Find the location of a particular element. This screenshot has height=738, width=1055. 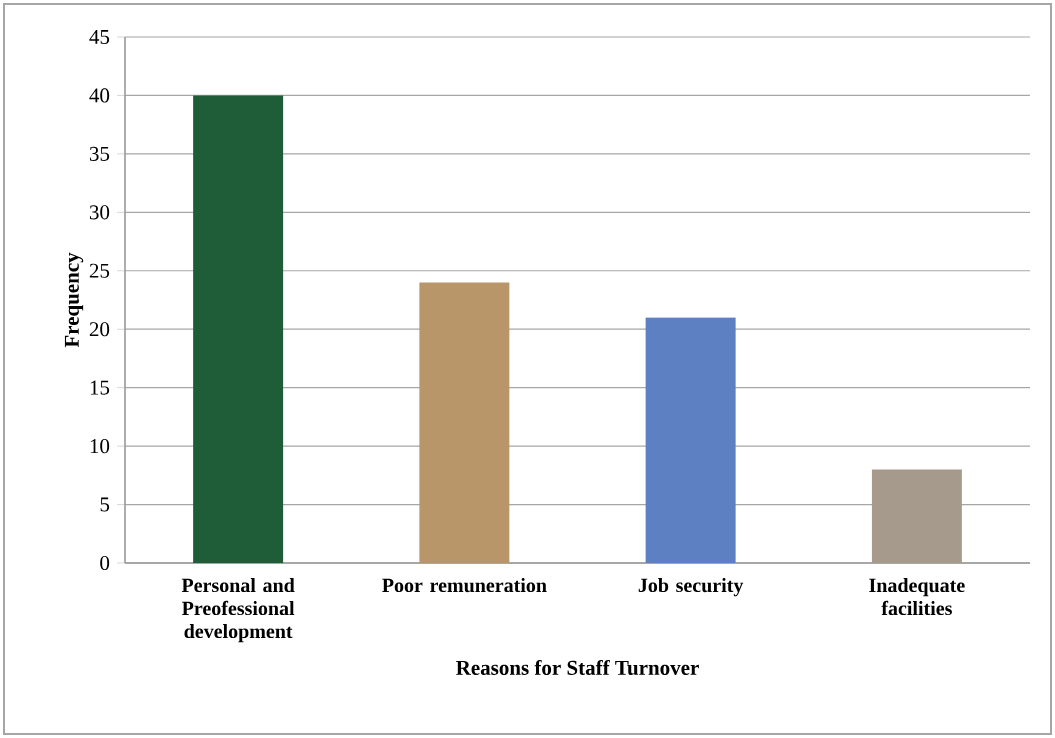

x-axis-title: Reasons for Staff Turnover is located at coordinates (577, 667).